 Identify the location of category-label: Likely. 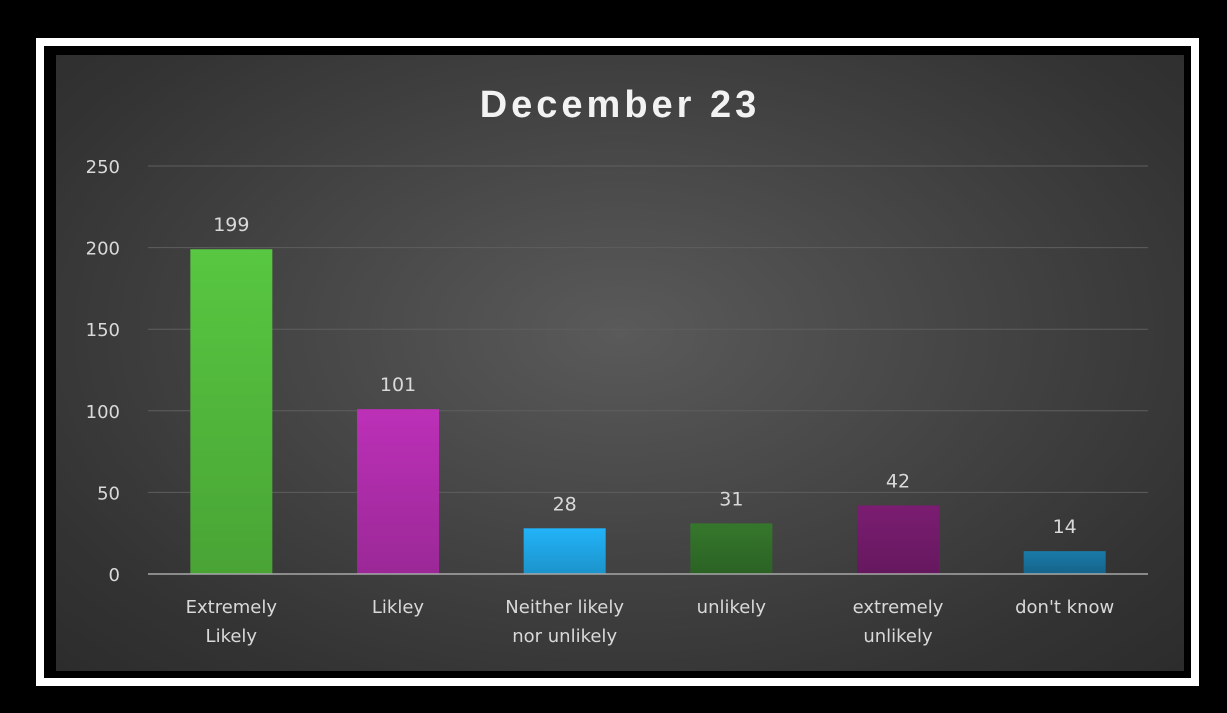
(232, 636).